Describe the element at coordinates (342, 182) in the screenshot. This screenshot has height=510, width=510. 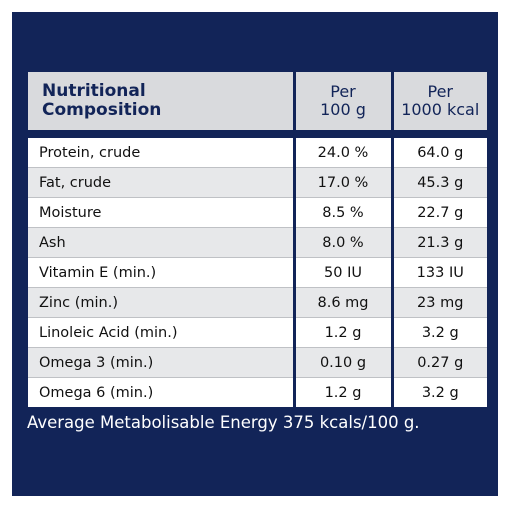
I see `value-per-100g: 17.0 %` at that location.